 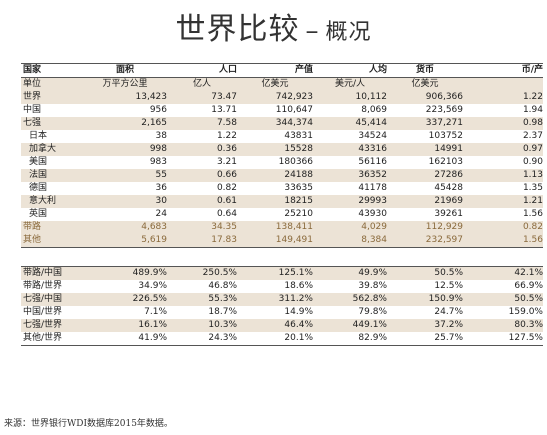 I want to click on table-cell: 742,923, so click(x=275, y=97).